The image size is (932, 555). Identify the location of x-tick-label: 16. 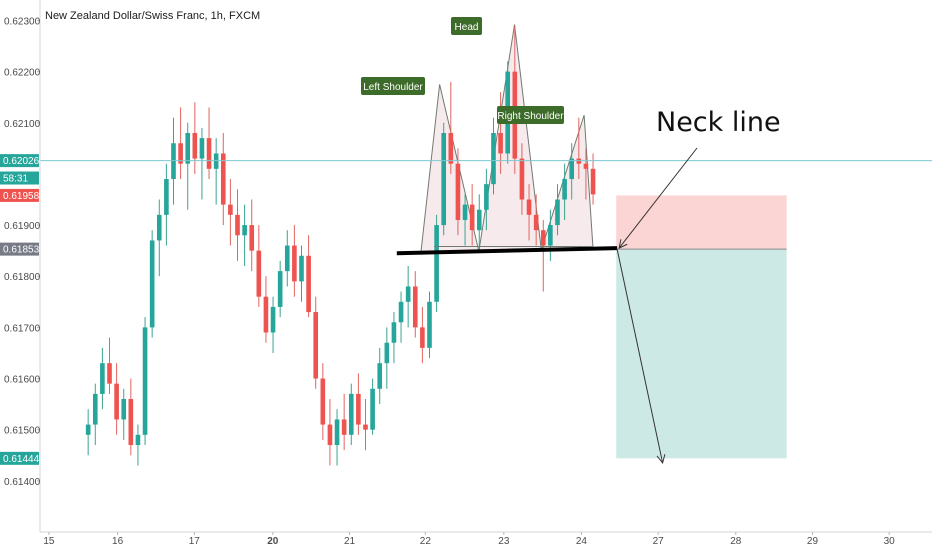
(118, 541).